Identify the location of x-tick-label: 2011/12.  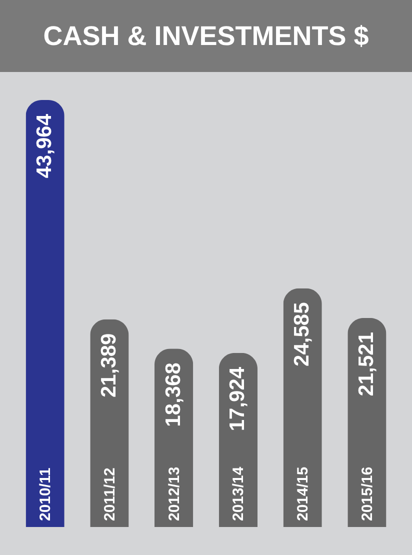
(109, 494).